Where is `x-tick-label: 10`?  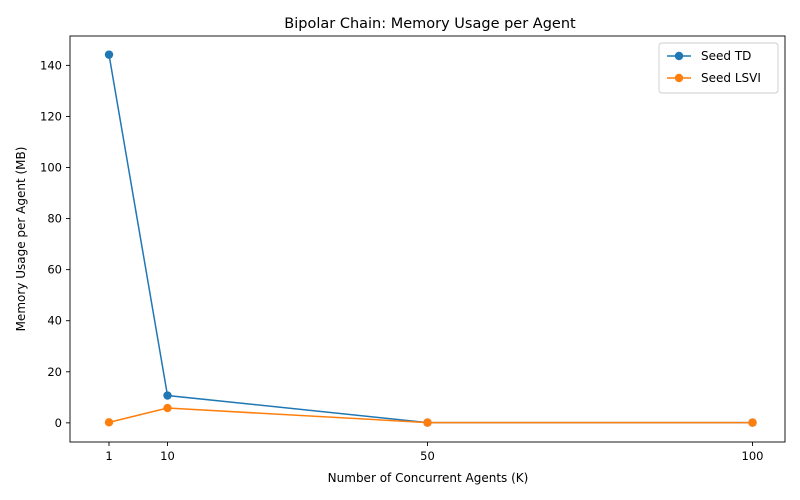
x-tick-label: 10 is located at coordinates (167, 456).